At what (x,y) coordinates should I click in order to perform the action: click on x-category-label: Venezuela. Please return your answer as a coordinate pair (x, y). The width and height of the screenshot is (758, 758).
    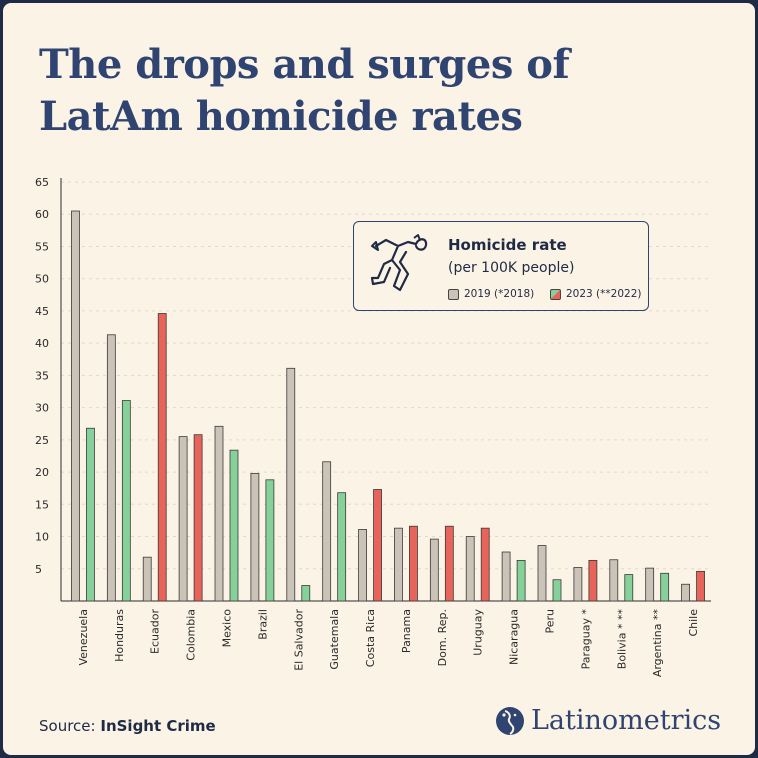
    Looking at the image, I should click on (83, 637).